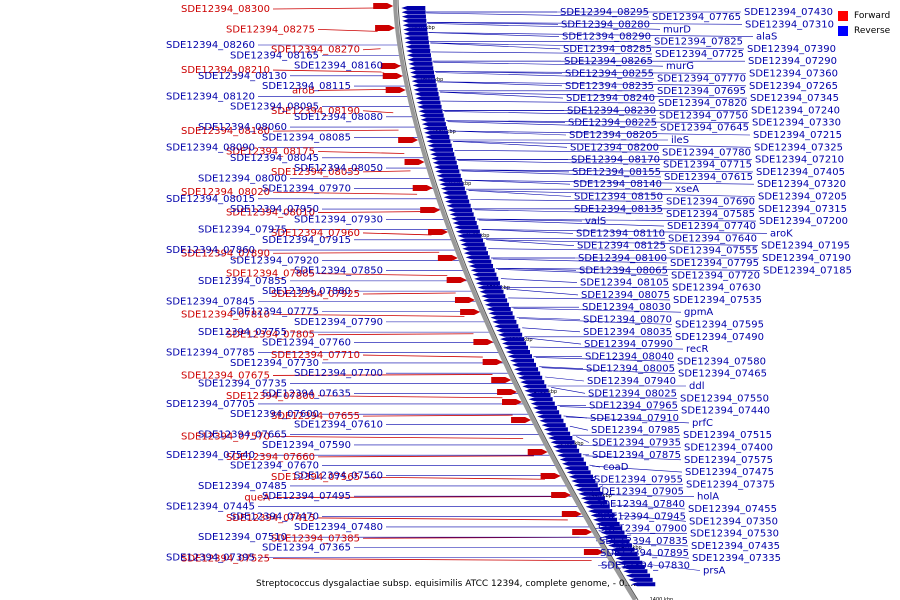 The image size is (900, 600). Describe the element at coordinates (338, 219) in the screenshot. I see `left-reverse-gene-label: SDE12394_07930` at that location.